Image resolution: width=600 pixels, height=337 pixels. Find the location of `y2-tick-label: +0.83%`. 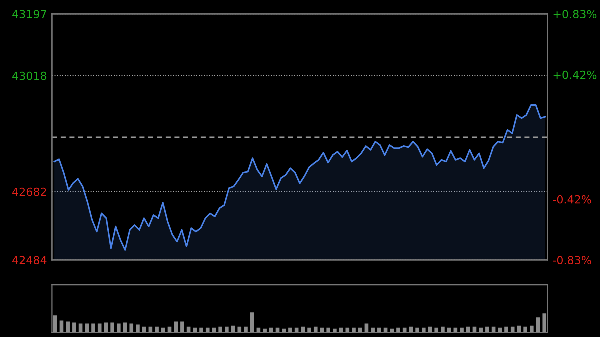

y2-tick-label: +0.83% is located at coordinates (575, 14).